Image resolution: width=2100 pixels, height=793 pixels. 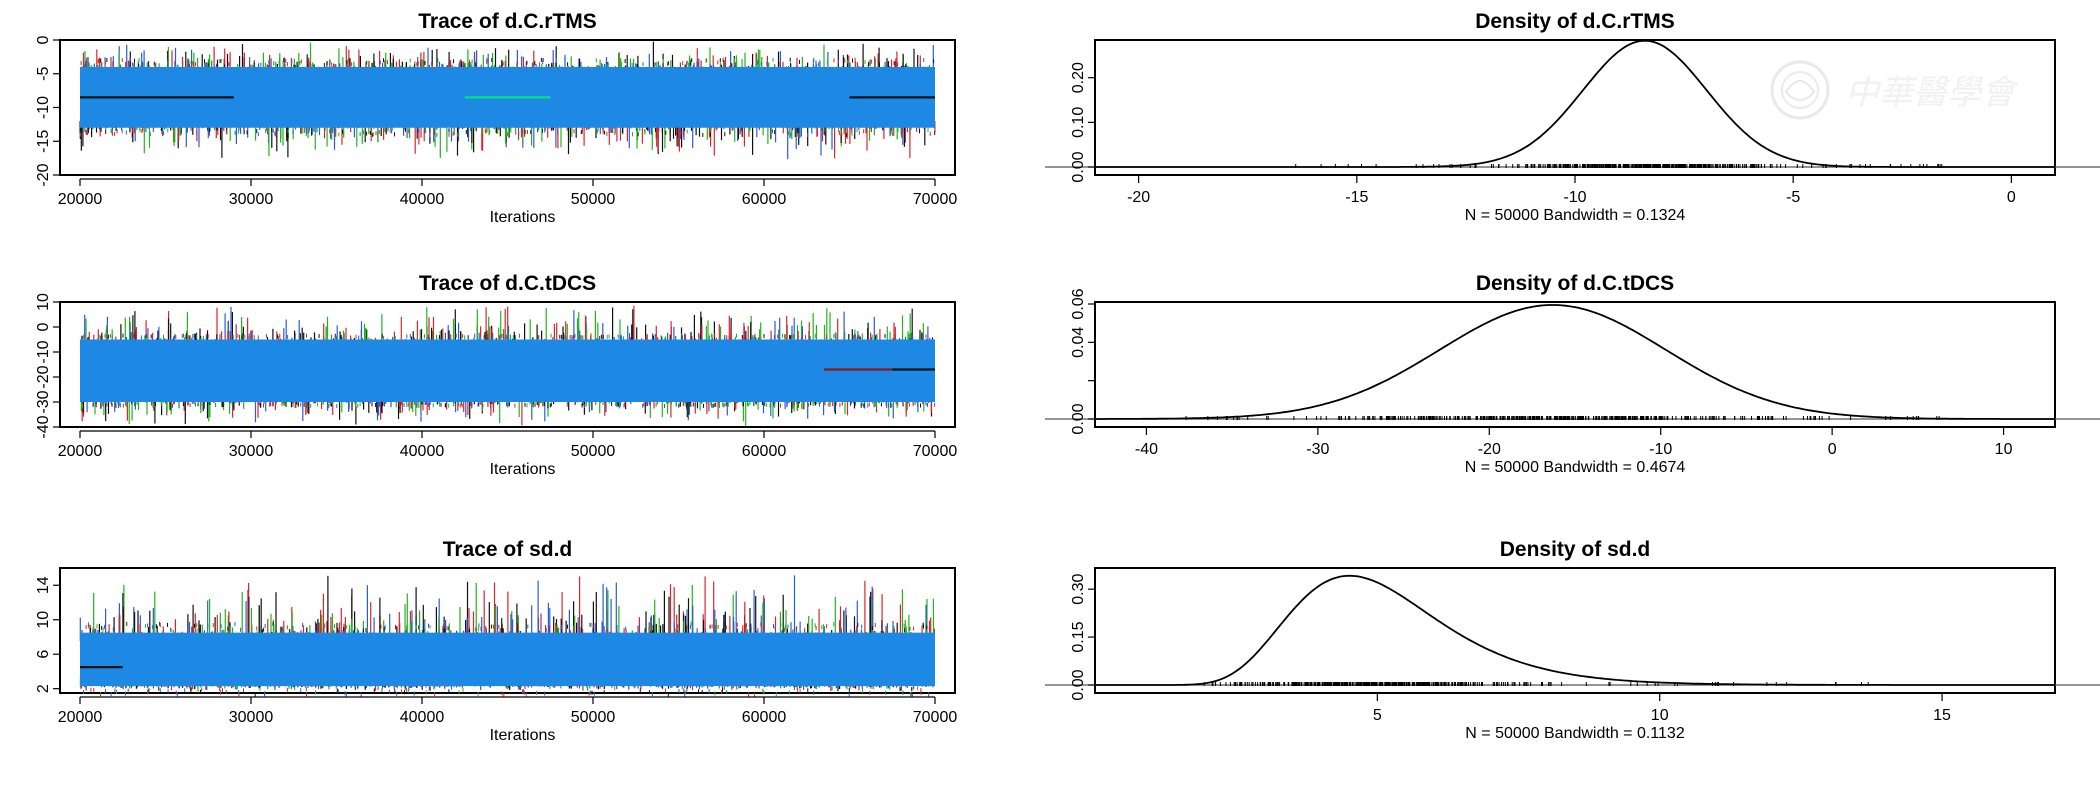 What do you see at coordinates (1317, 449) in the screenshot?
I see `x-tick-label: -30` at bounding box center [1317, 449].